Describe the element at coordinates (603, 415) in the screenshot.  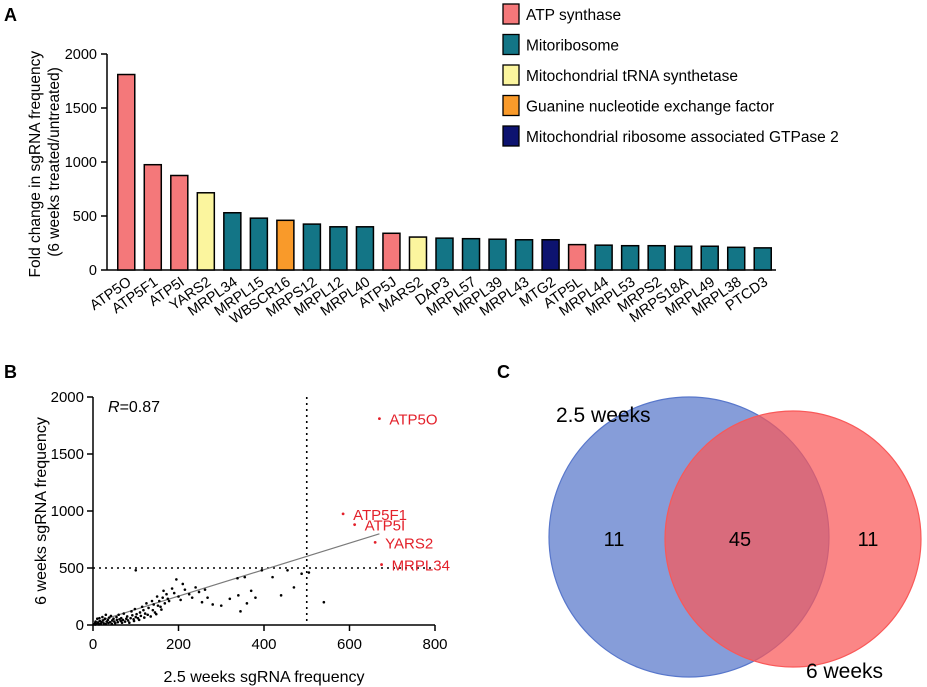
I see `venn-label-2-5-weeks: 2.5 weeks` at that location.